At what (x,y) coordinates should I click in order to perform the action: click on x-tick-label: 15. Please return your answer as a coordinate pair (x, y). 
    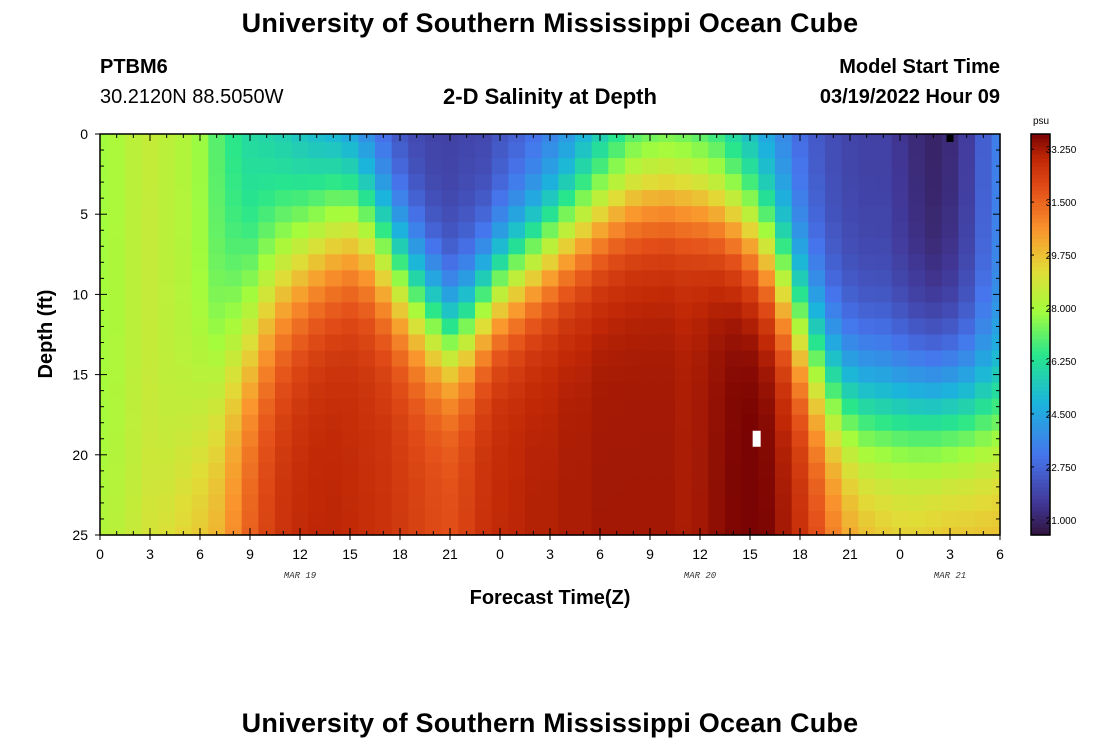
    Looking at the image, I should click on (350, 554).